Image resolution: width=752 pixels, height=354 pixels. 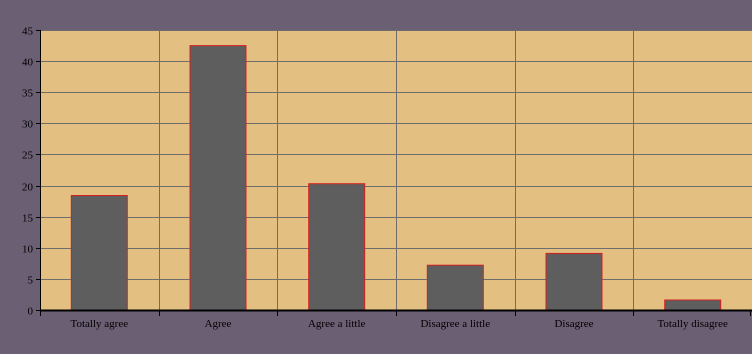 I want to click on y-tick-label: 25, so click(x=28, y=156).